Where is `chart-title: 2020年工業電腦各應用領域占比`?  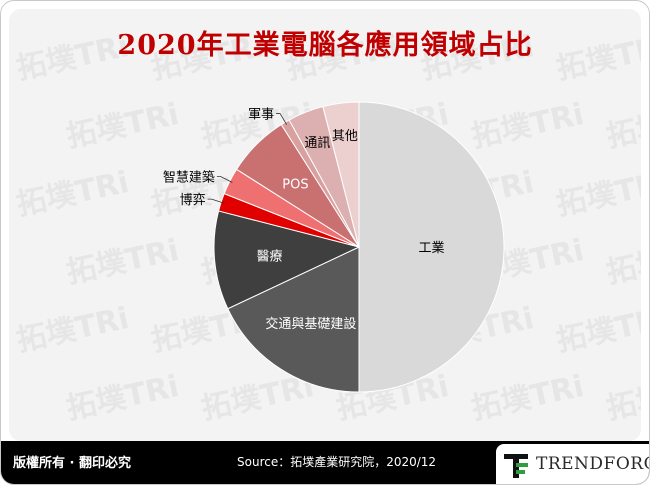
chart-title: 2020年工業電腦各應用領域占比 is located at coordinates (325, 45).